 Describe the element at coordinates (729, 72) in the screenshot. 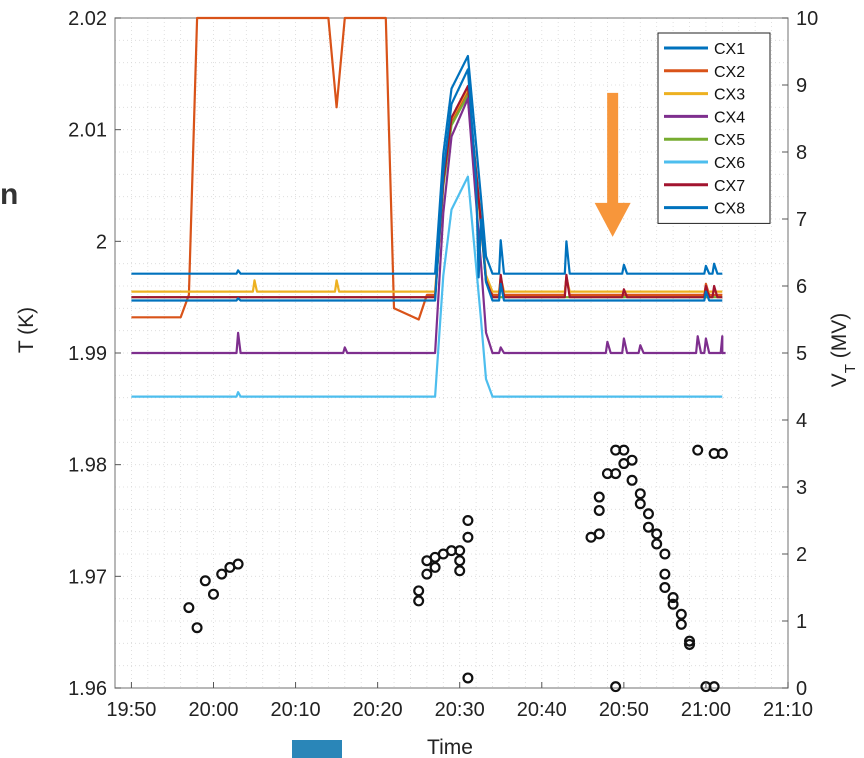

I see `legend-label-cx2: CX2` at that location.